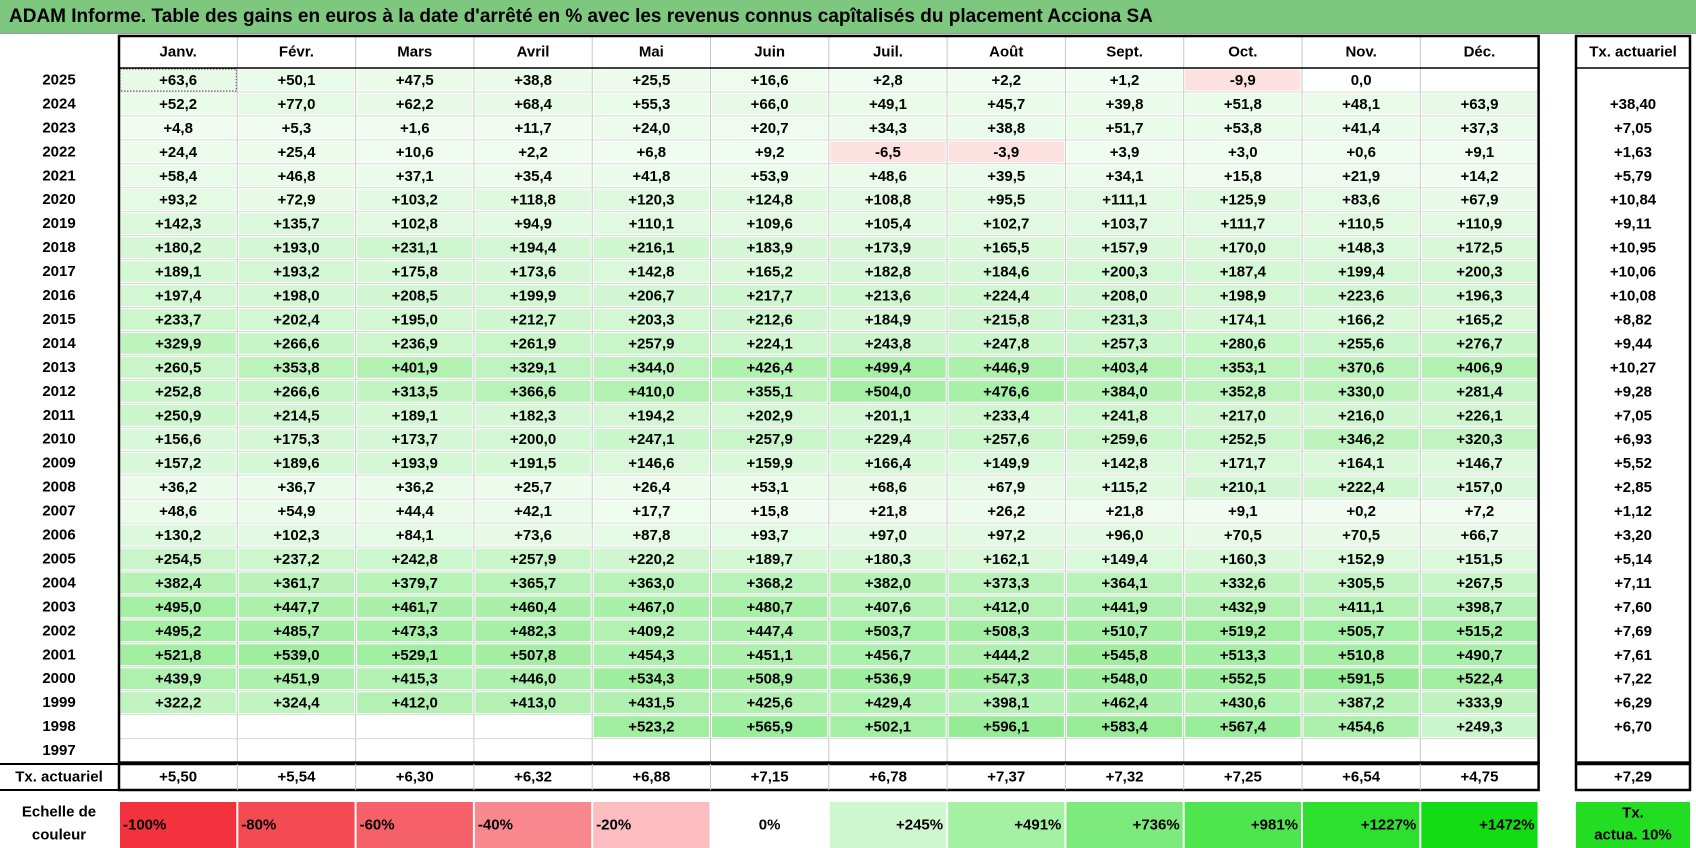 The width and height of the screenshot is (1696, 848). Describe the element at coordinates (415, 415) in the screenshot. I see `cell-value: +189,1` at that location.